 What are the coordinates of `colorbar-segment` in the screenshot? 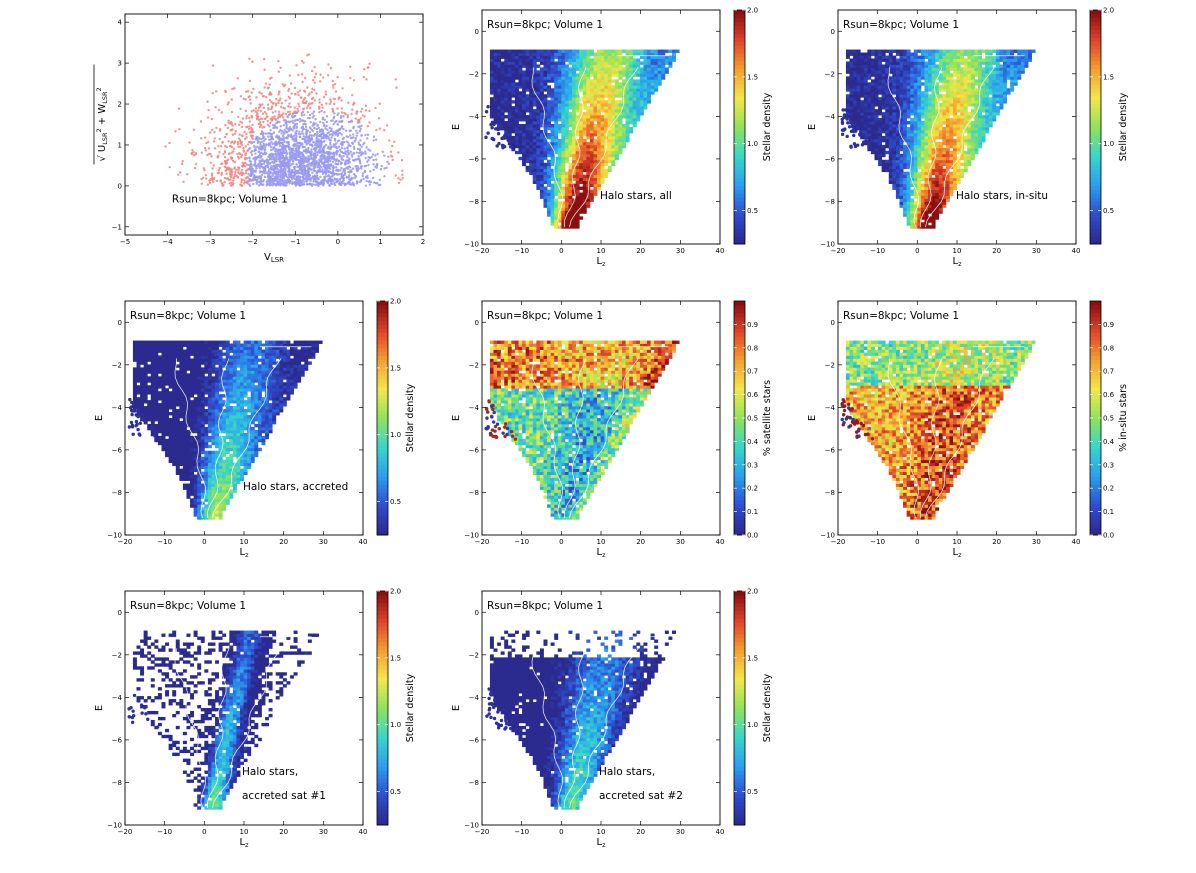 It's located at (739, 164).